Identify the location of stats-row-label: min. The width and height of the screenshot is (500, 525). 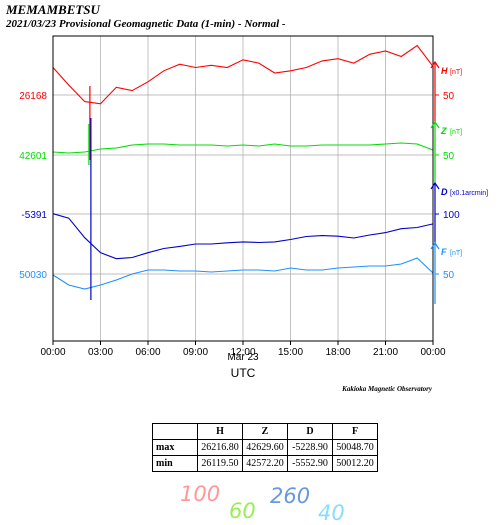
(175, 463).